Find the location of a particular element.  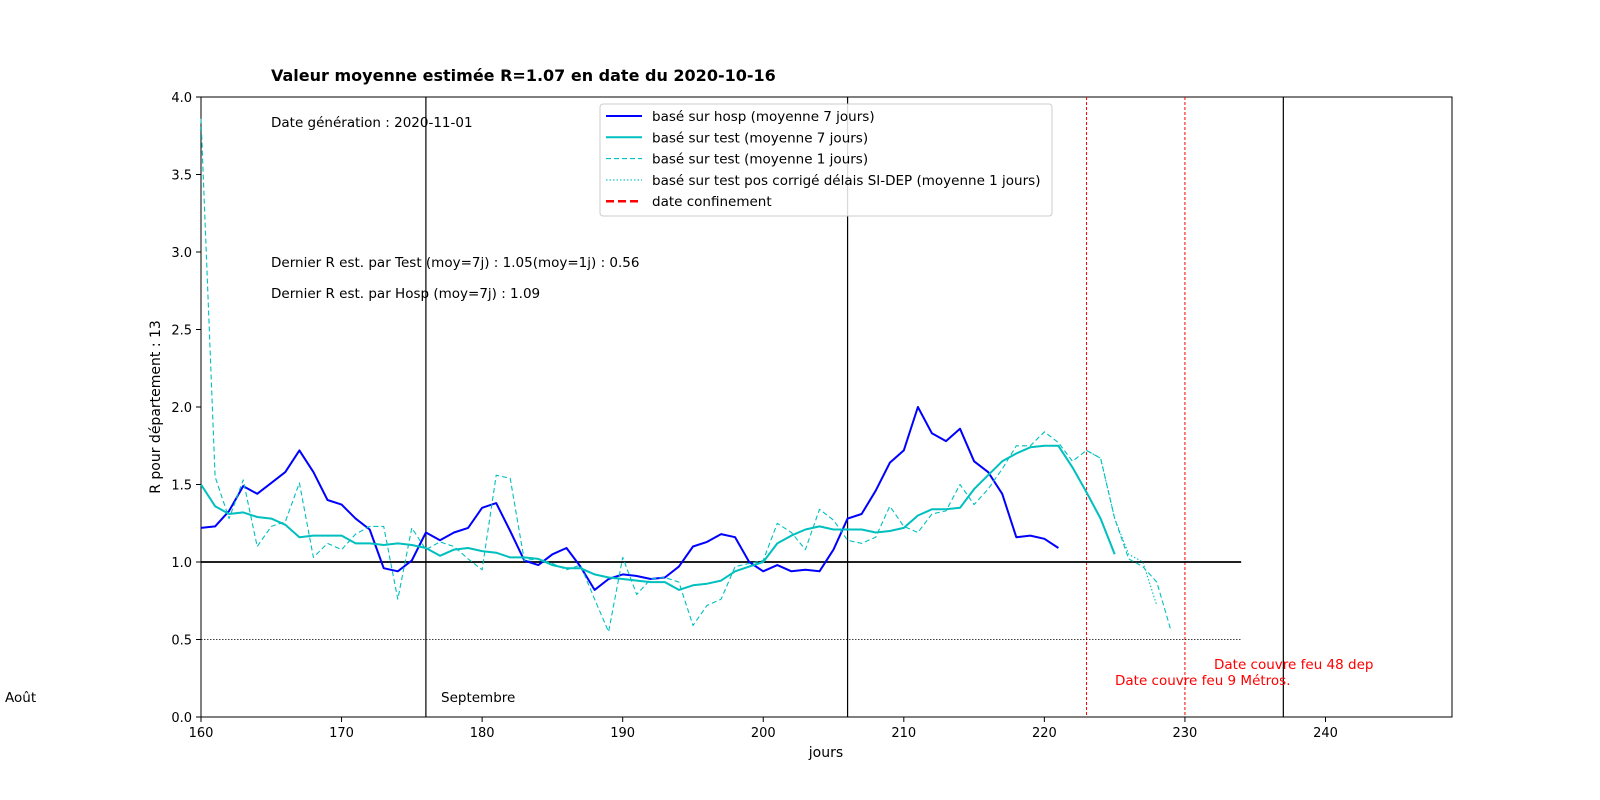

month-label-aout: Août is located at coordinates (20, 698).